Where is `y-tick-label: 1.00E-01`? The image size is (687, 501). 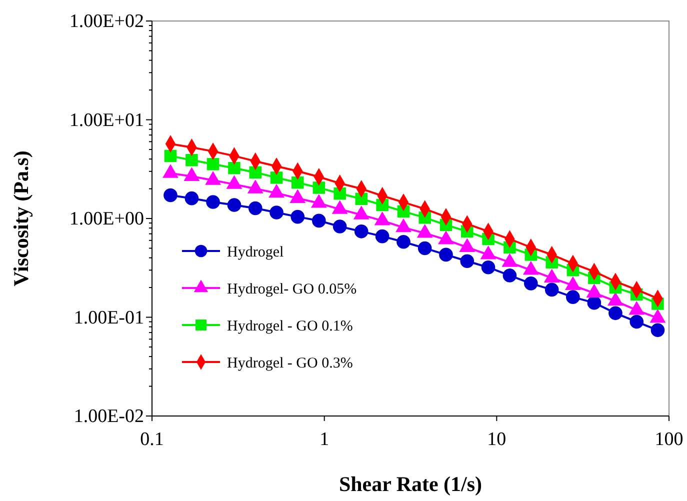
y-tick-label: 1.00E-01 is located at coordinates (109, 317).